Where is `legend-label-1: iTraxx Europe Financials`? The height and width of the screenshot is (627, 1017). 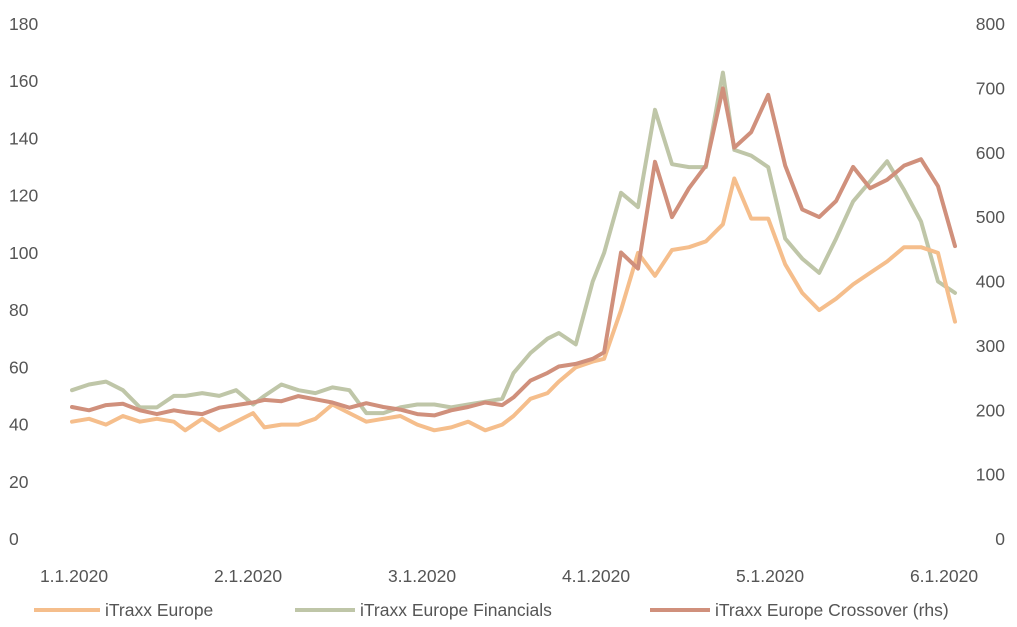 legend-label-1: iTraxx Europe Financials is located at coordinates (456, 610).